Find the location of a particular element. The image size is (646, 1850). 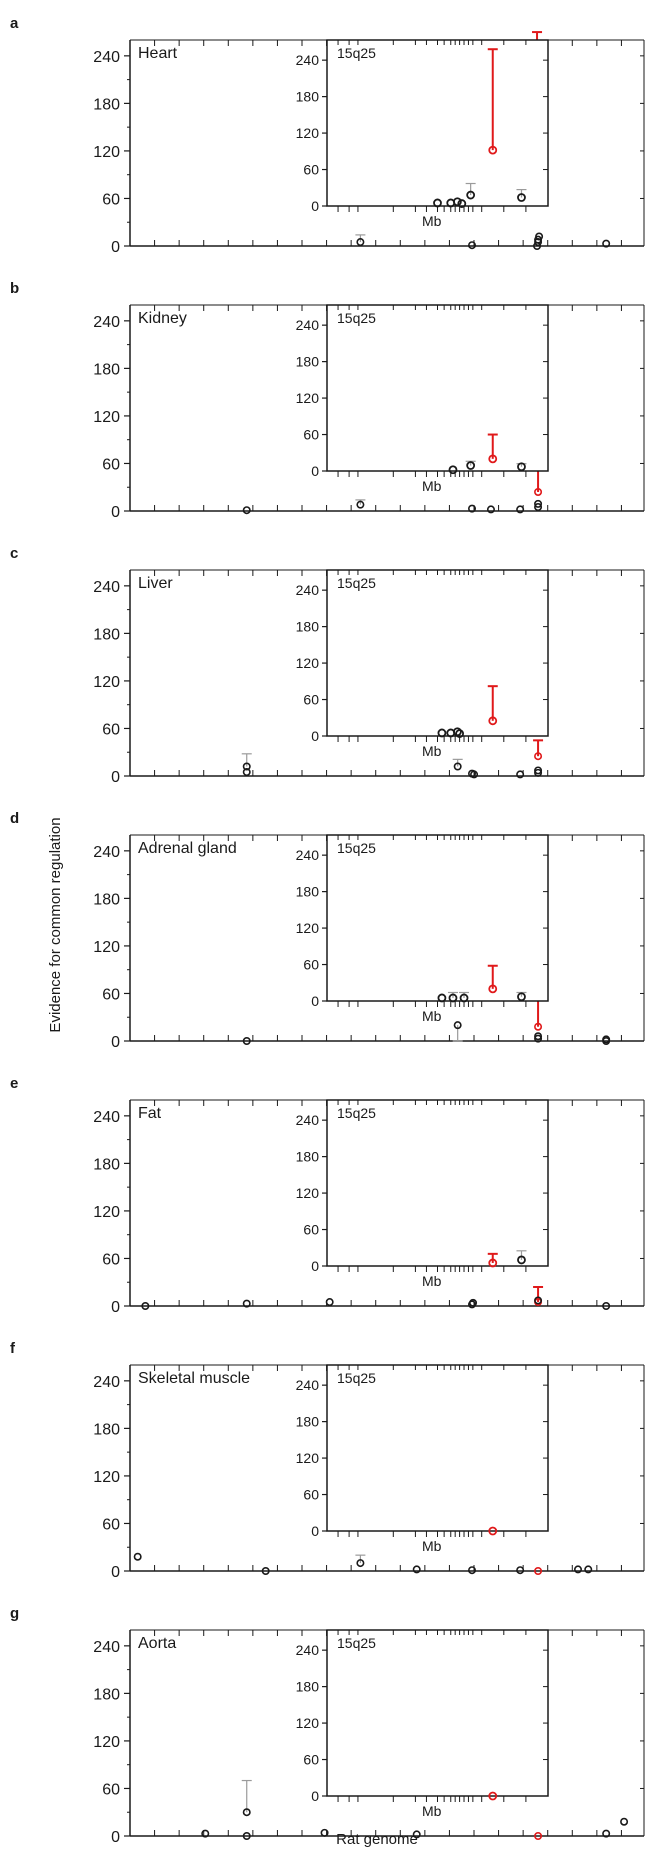

panel-letter: a is located at coordinates (14, 23).